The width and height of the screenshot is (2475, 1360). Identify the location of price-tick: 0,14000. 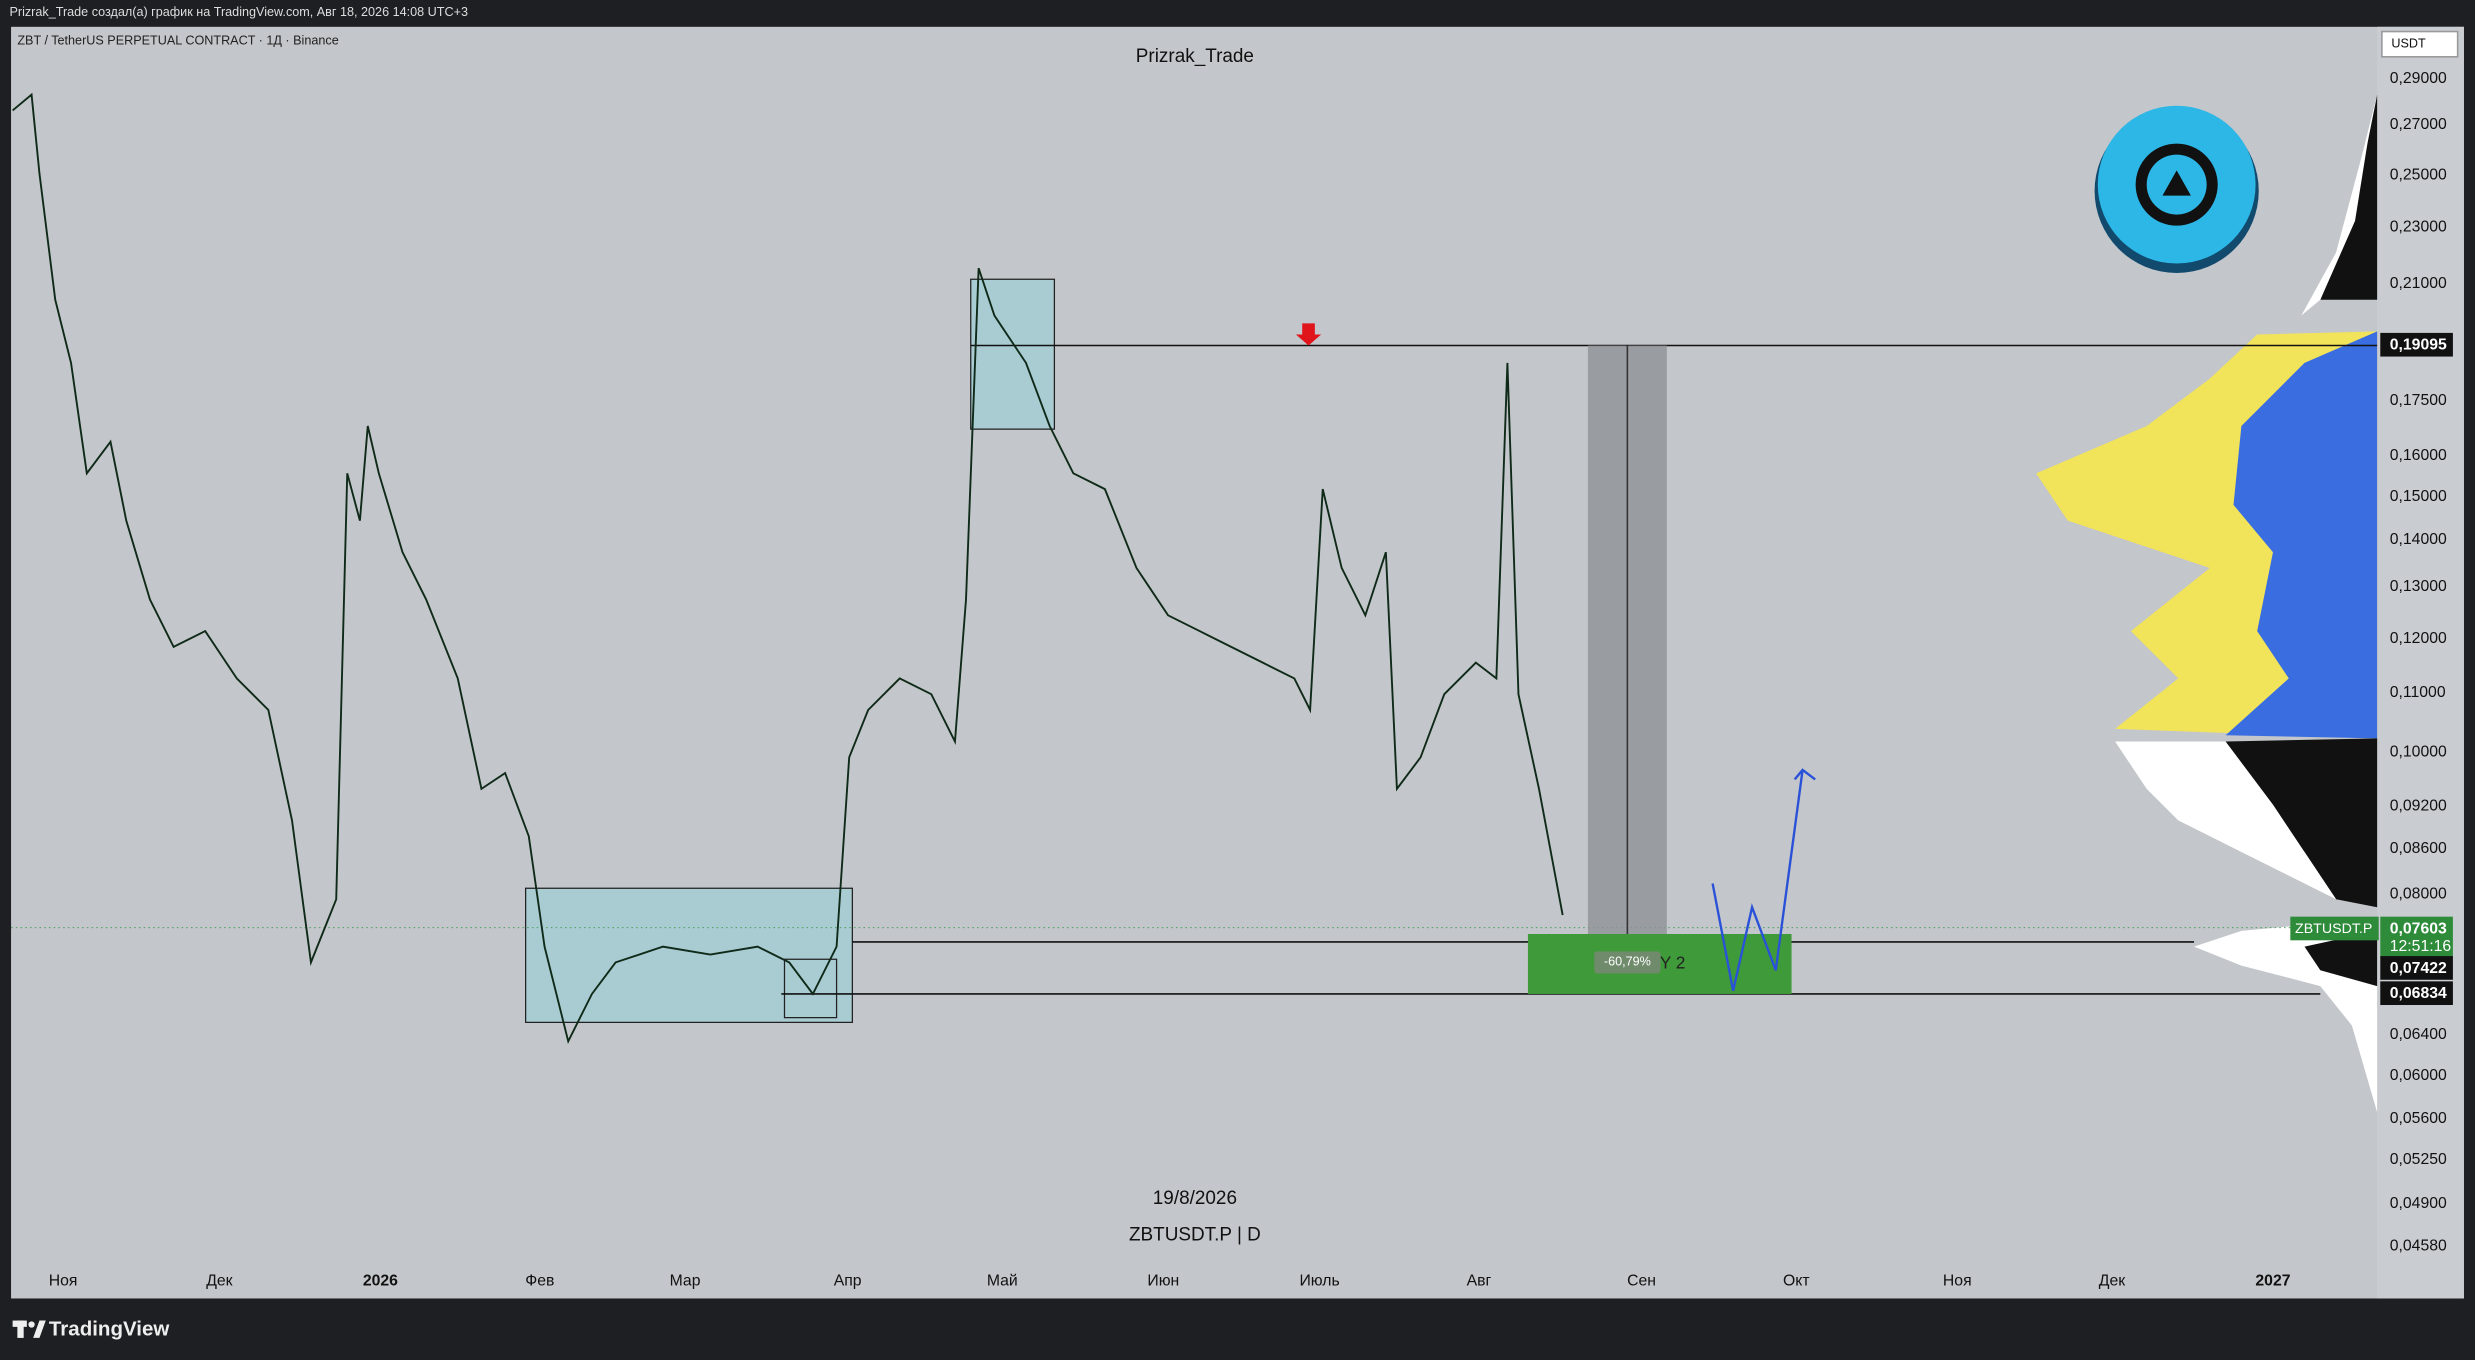
(2418, 539).